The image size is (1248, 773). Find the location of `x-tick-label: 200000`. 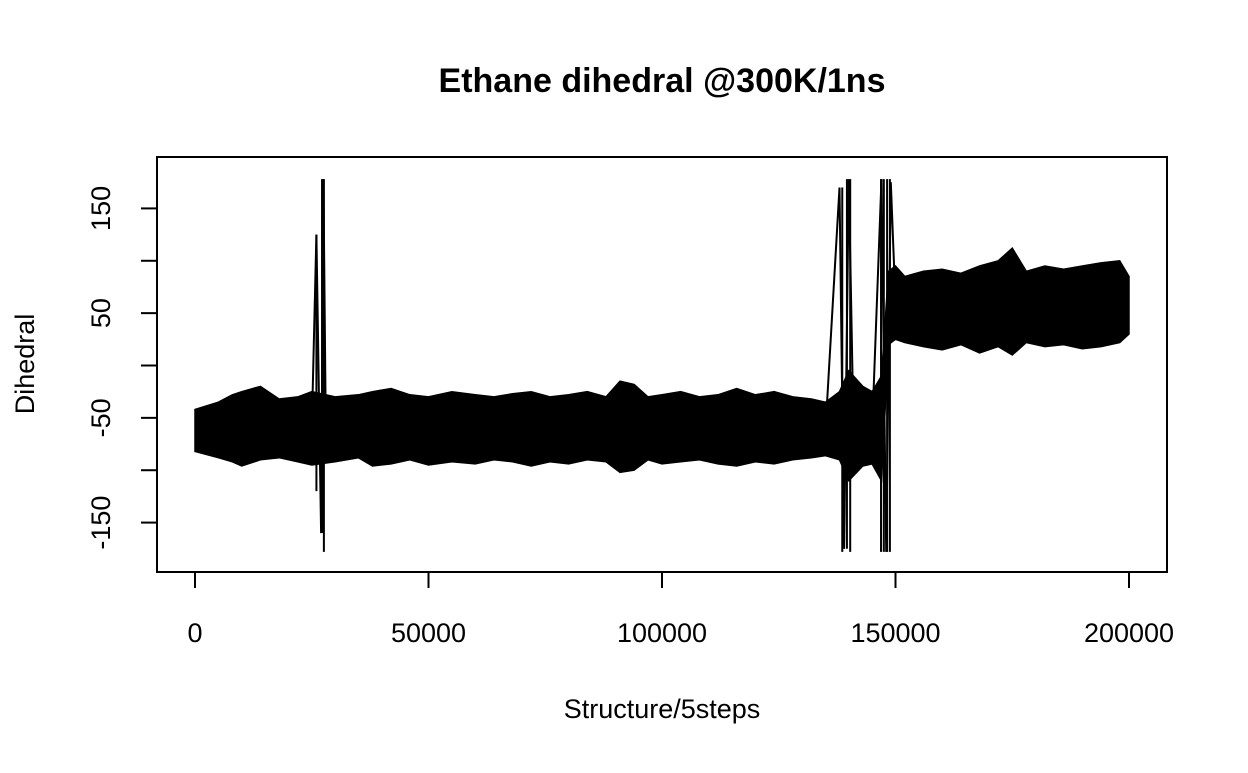

x-tick-label: 200000 is located at coordinates (1129, 633).